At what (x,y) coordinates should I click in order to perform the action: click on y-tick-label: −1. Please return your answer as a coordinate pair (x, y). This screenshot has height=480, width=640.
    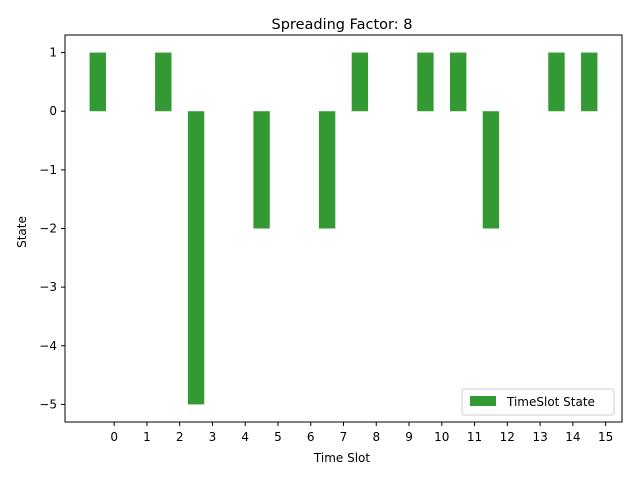
    Looking at the image, I should click on (48, 170).